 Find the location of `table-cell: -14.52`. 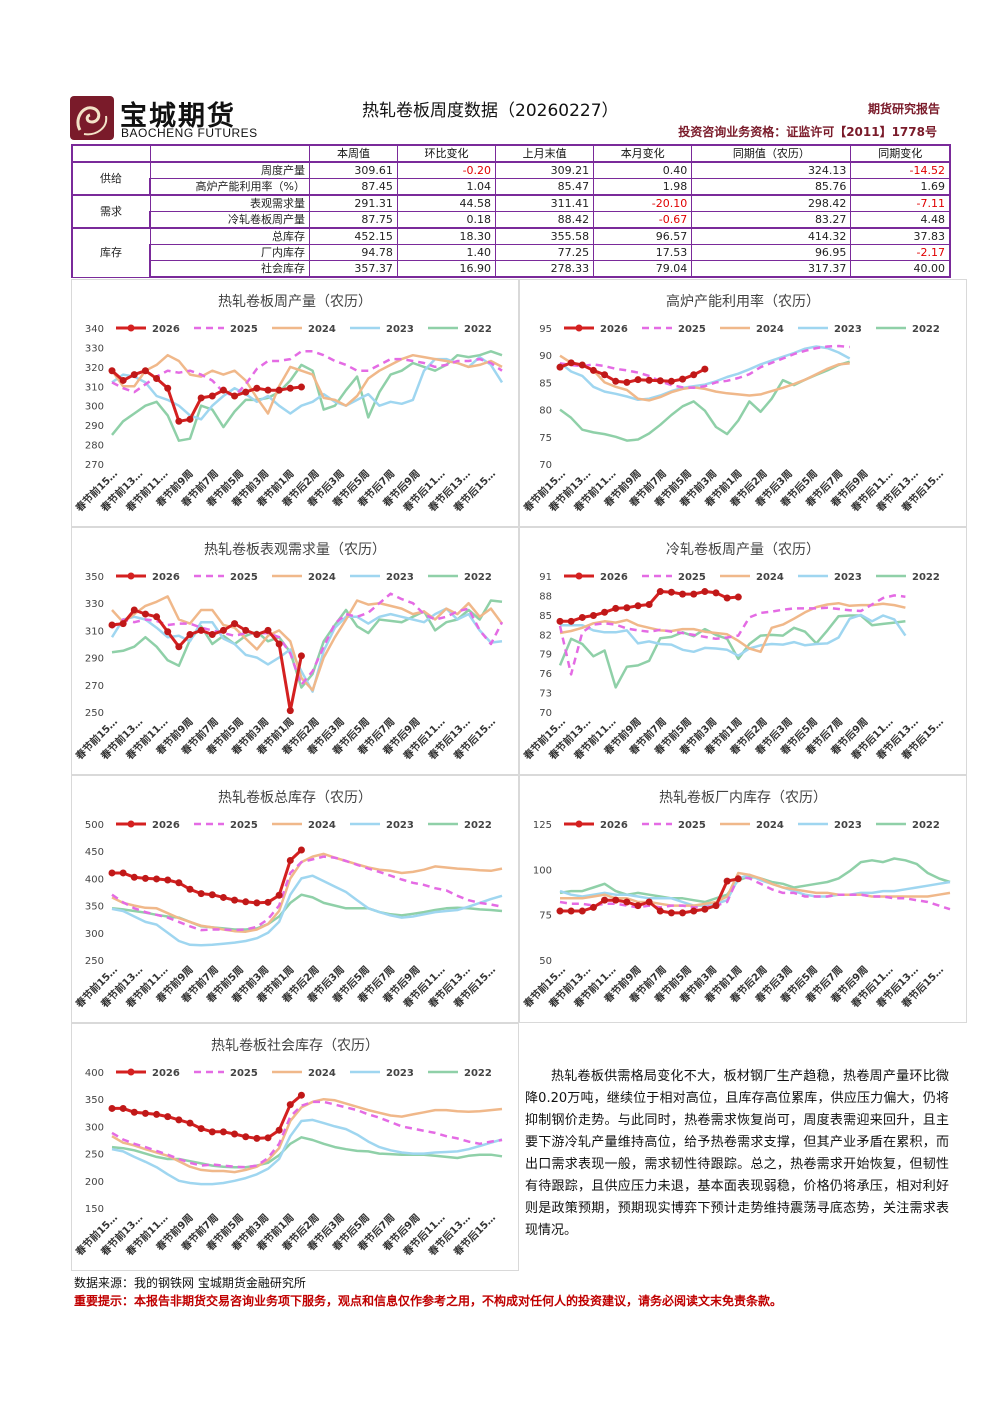

table-cell: -14.52 is located at coordinates (901, 170).